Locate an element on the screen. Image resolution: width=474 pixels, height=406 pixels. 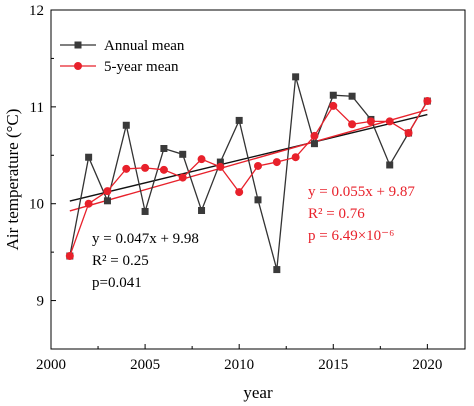
x-tick-label: 2000 is located at coordinates (51, 365).